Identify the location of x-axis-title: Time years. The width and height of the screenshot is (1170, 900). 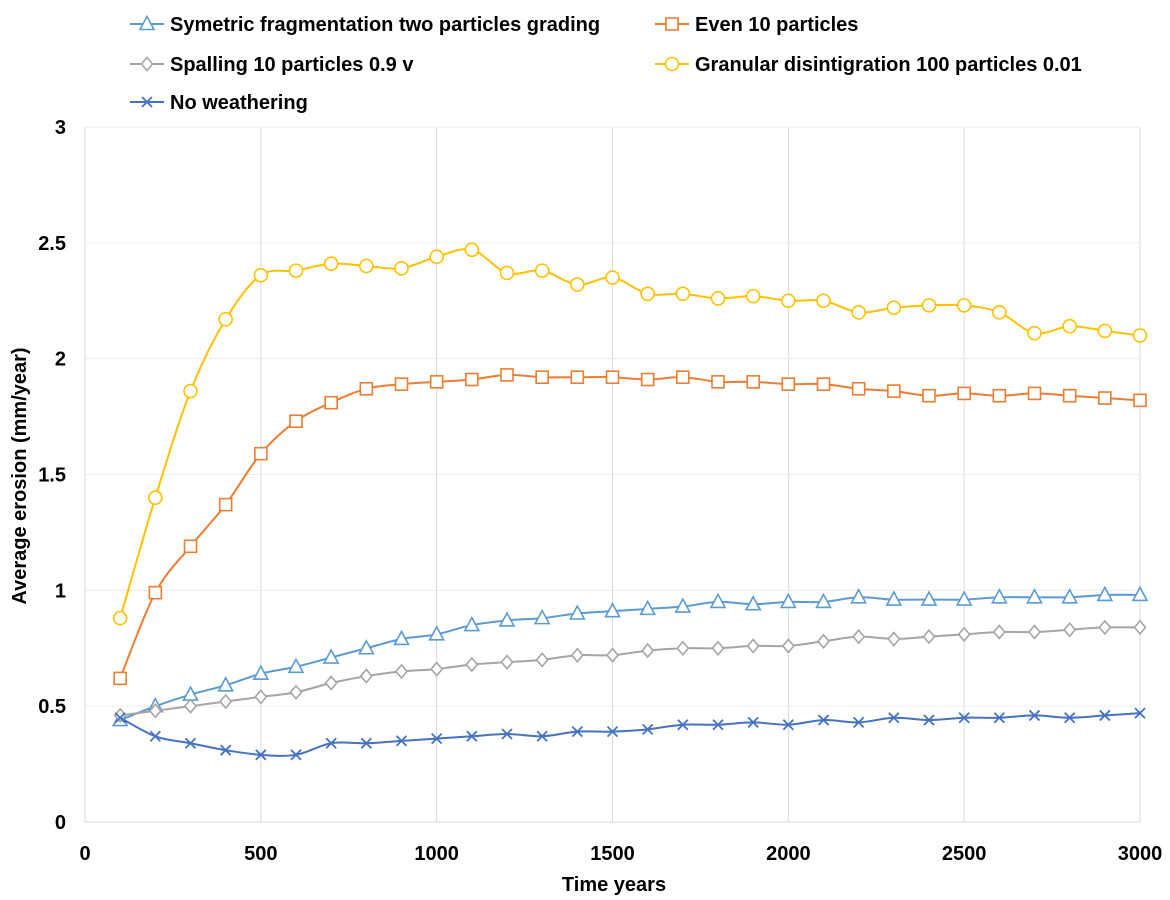
(614, 885).